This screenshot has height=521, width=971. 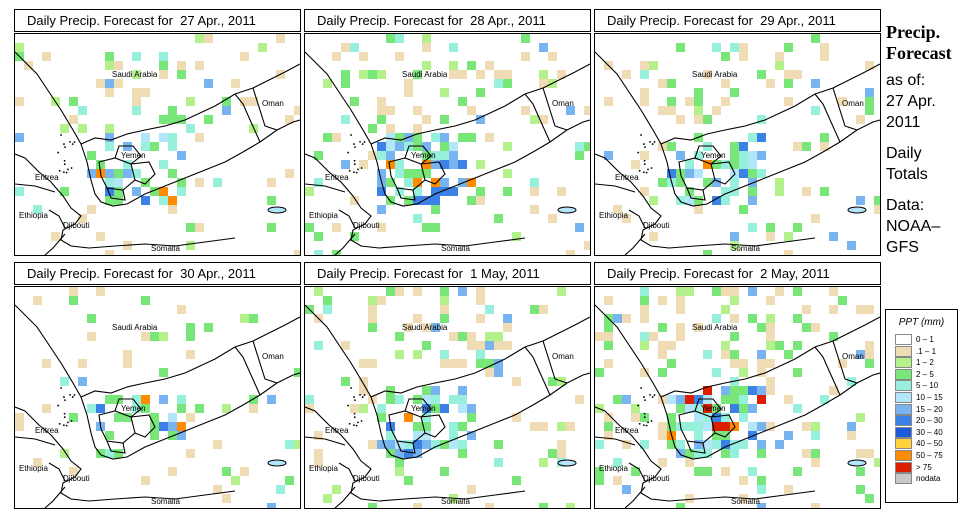 What do you see at coordinates (165, 501) in the screenshot?
I see `map-label-somalia: Somalia` at bounding box center [165, 501].